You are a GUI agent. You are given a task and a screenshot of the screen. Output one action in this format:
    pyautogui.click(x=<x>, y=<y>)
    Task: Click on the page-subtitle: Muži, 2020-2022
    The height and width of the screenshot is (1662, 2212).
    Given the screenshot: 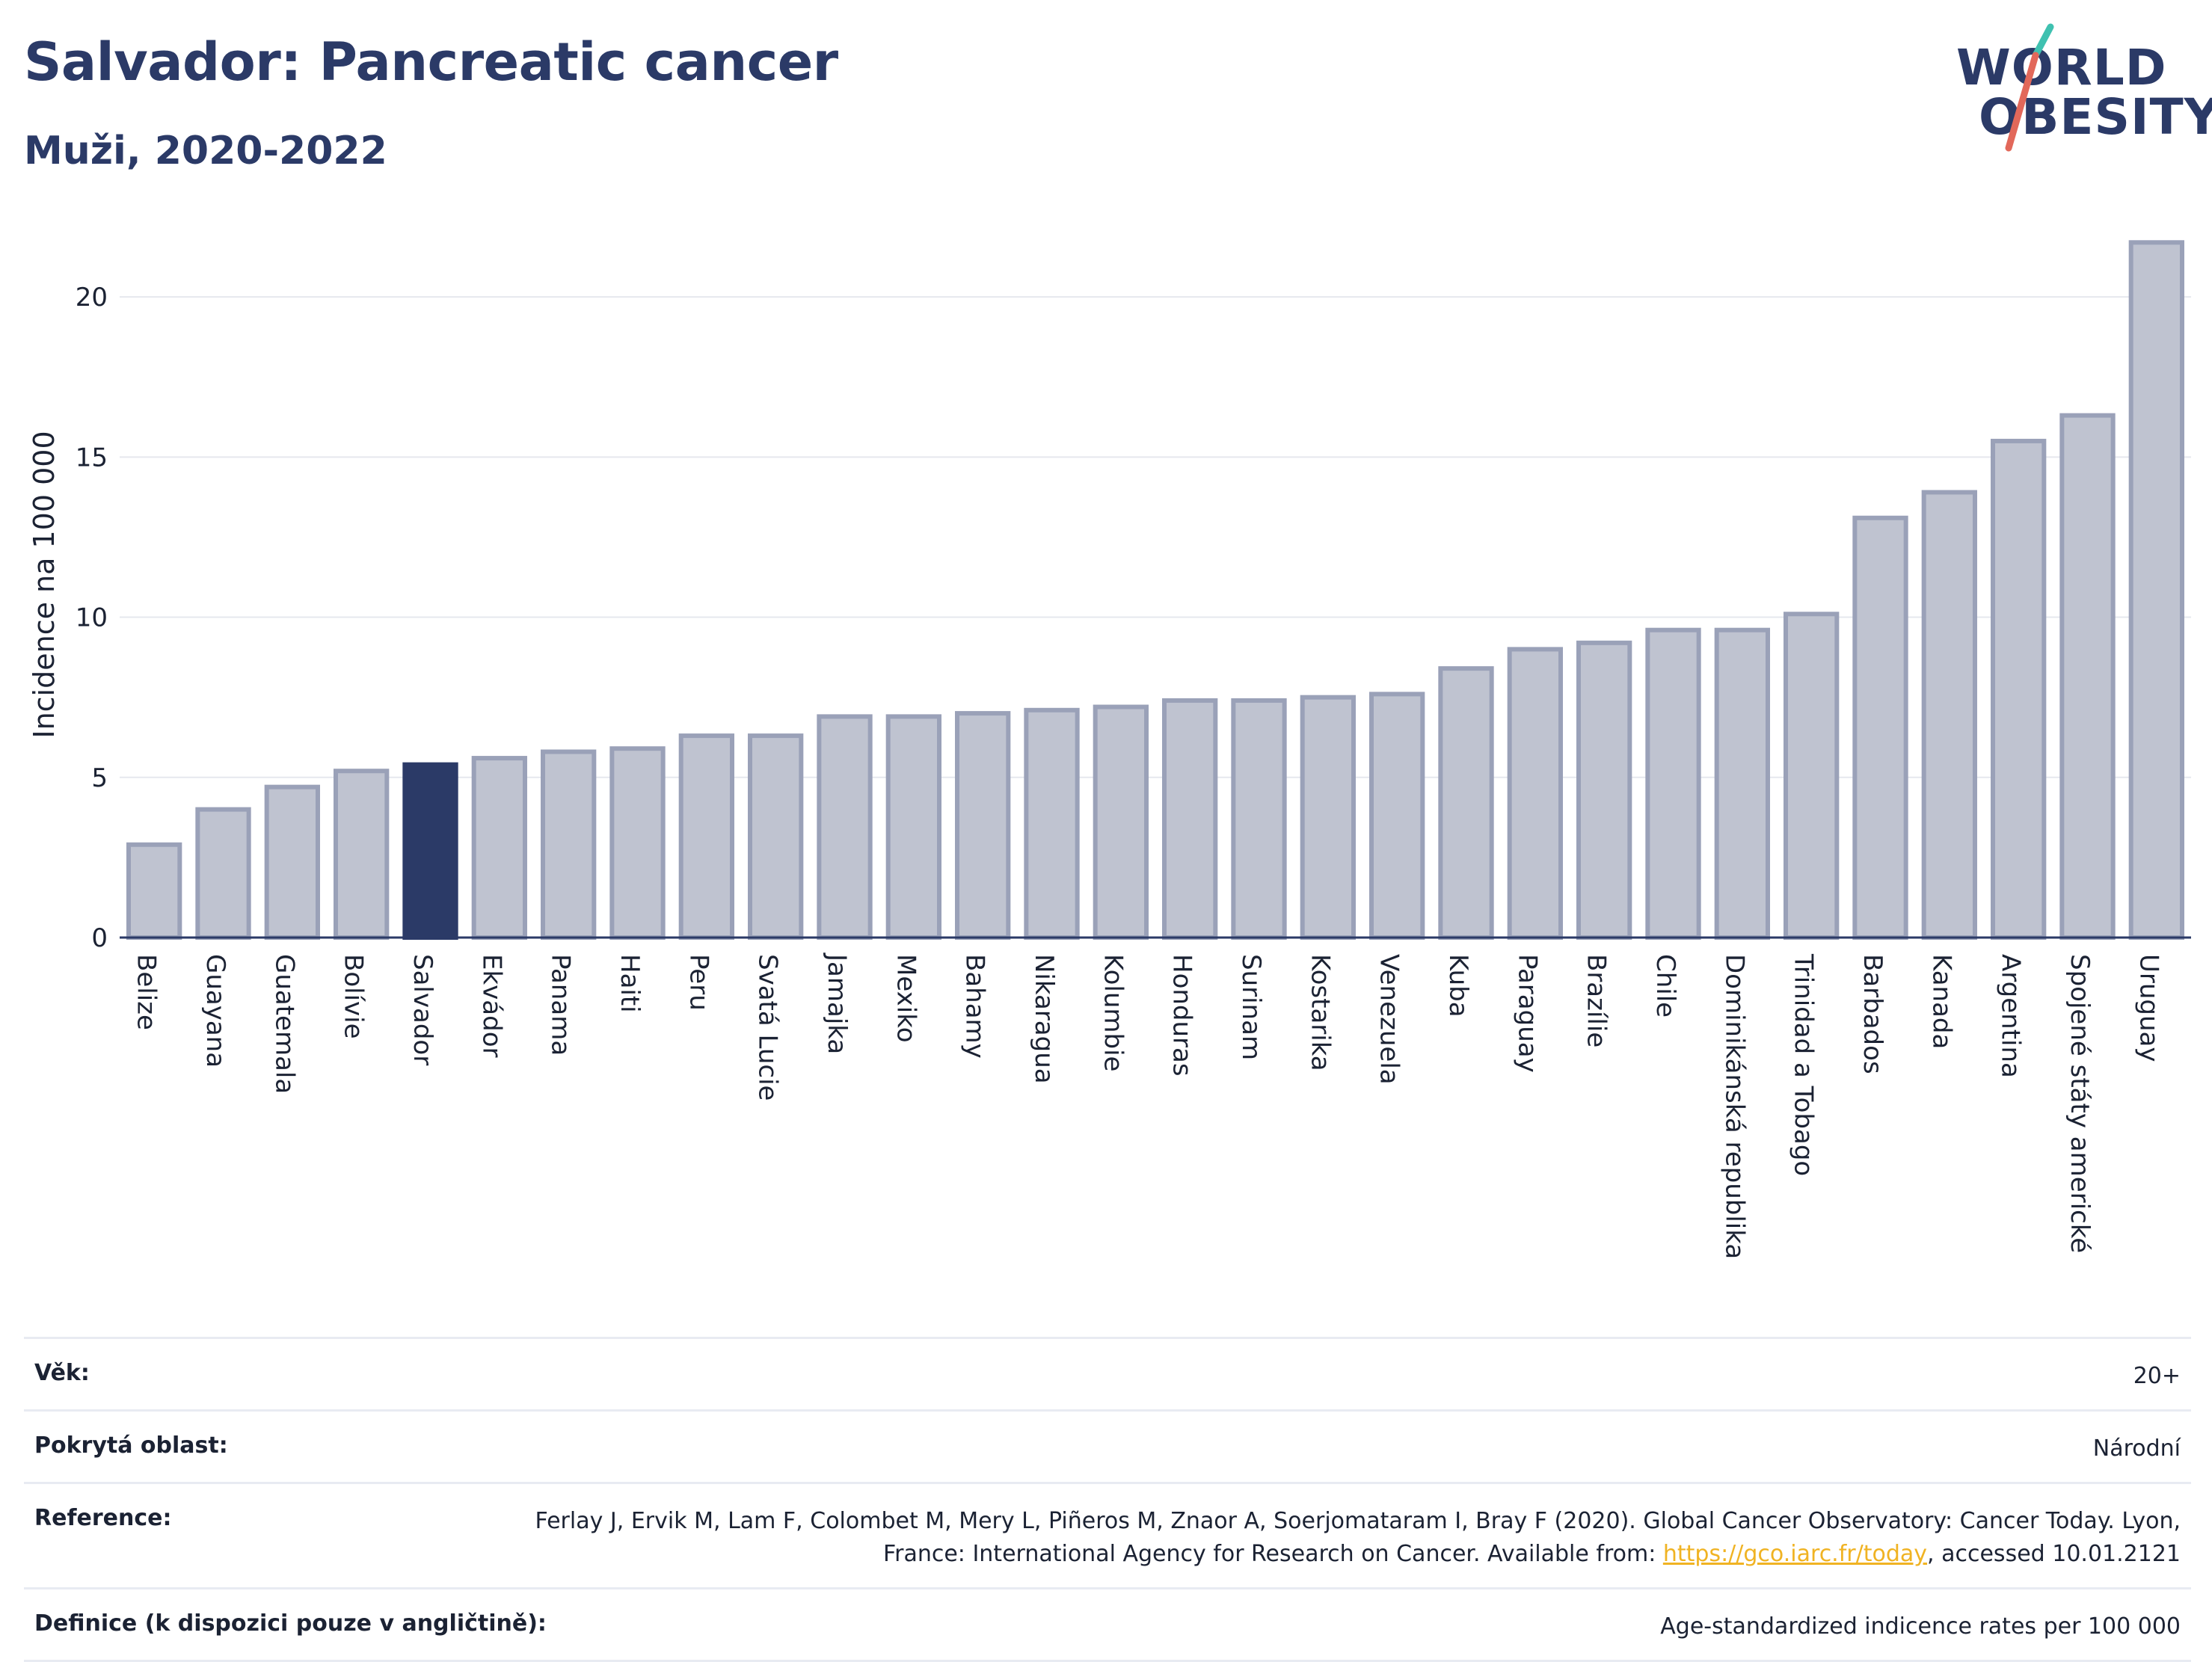 What is the action you would take?
    pyautogui.click(x=205, y=151)
    